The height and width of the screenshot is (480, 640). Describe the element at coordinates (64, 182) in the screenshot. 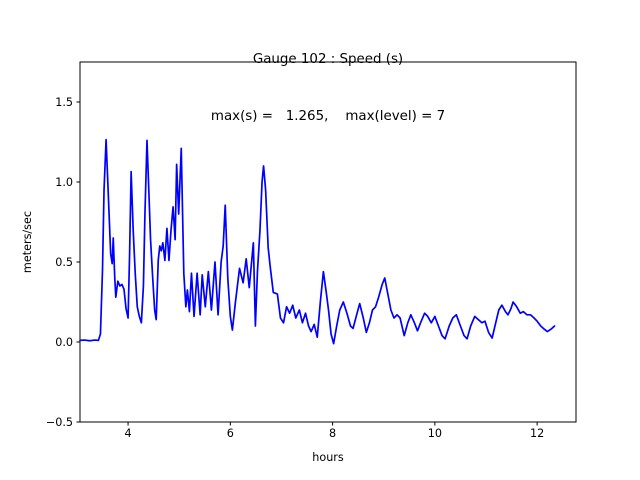

I see `y-tick-label: 1.0` at that location.